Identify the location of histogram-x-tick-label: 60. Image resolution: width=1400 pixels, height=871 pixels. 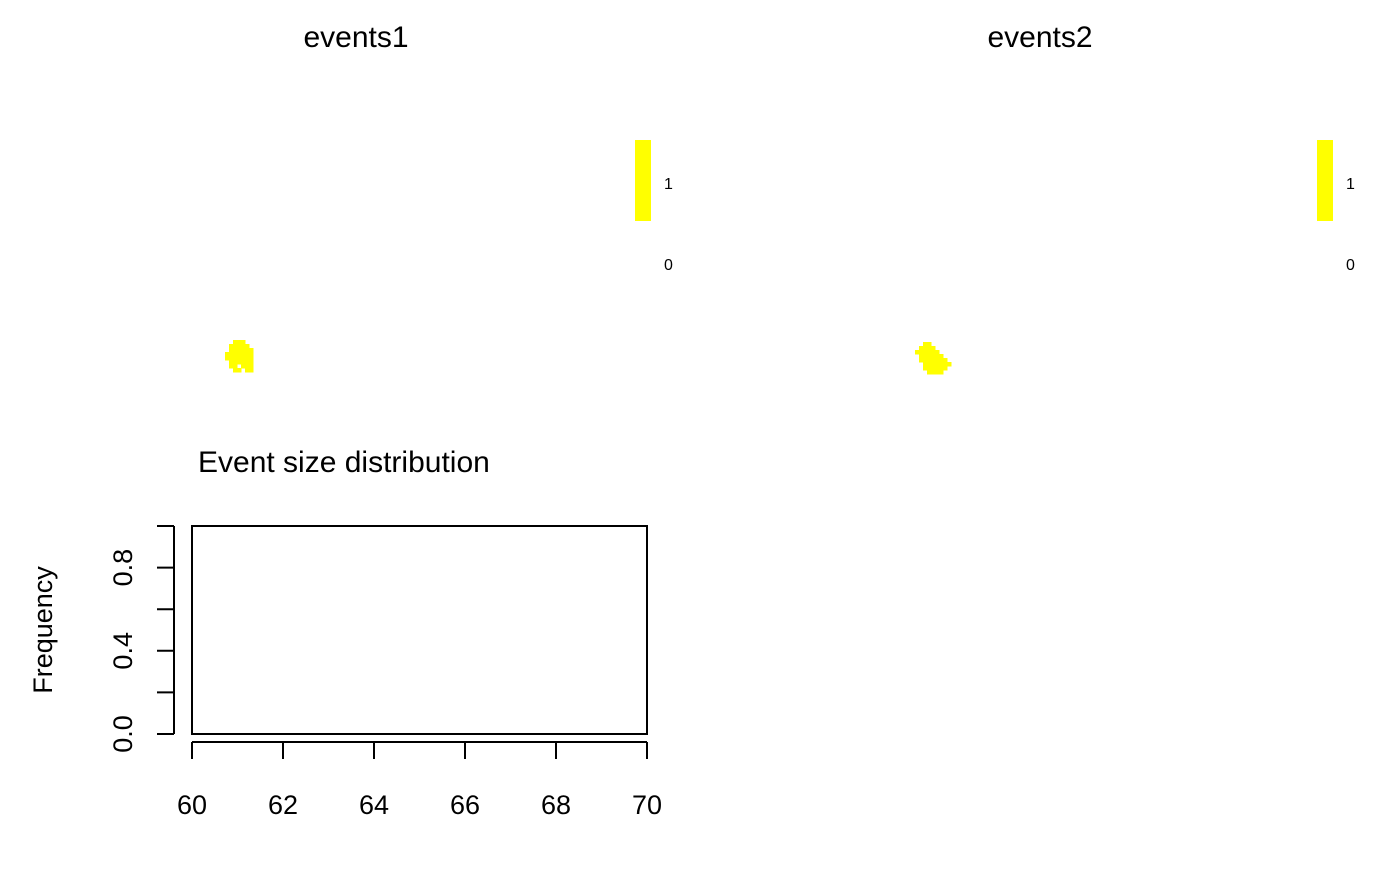
(192, 805).